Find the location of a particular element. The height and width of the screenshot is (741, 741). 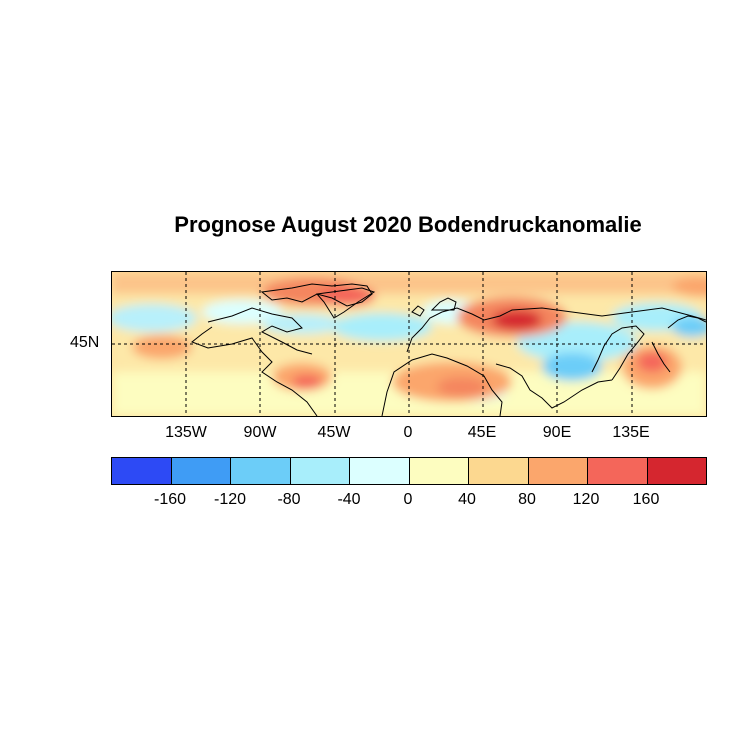

lon-label-135w: 135W is located at coordinates (186, 432).